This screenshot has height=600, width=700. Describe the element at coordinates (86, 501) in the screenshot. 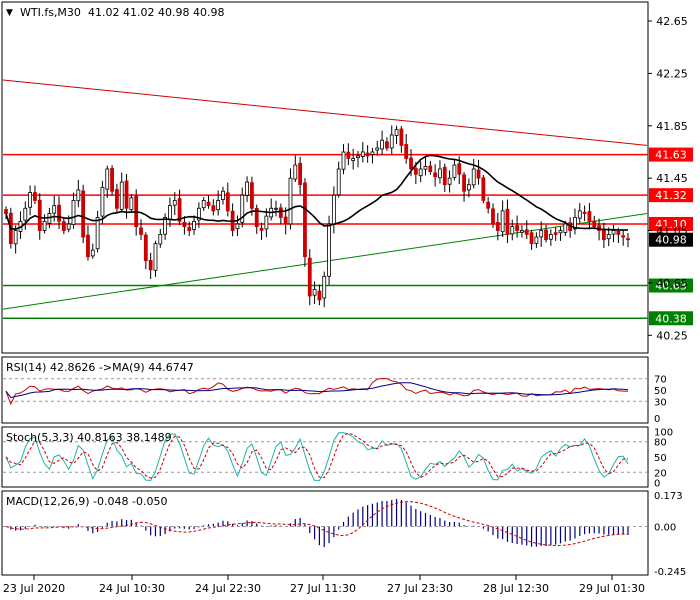

I see `macd-label: MACD(12,26,9) -0.048 -0.050` at that location.